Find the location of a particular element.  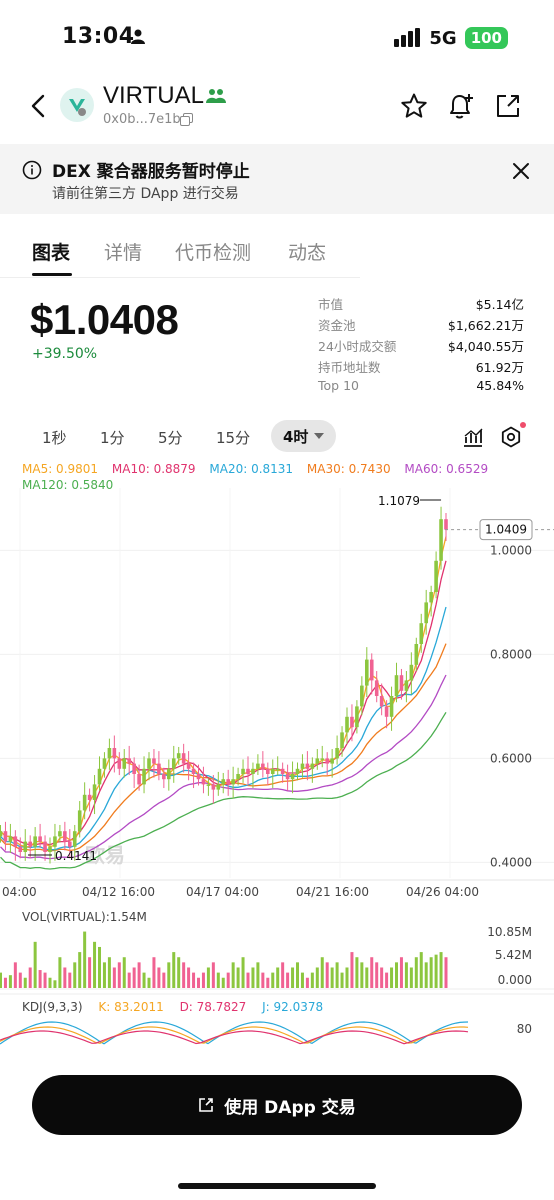

network-label: 5G is located at coordinates (443, 38).